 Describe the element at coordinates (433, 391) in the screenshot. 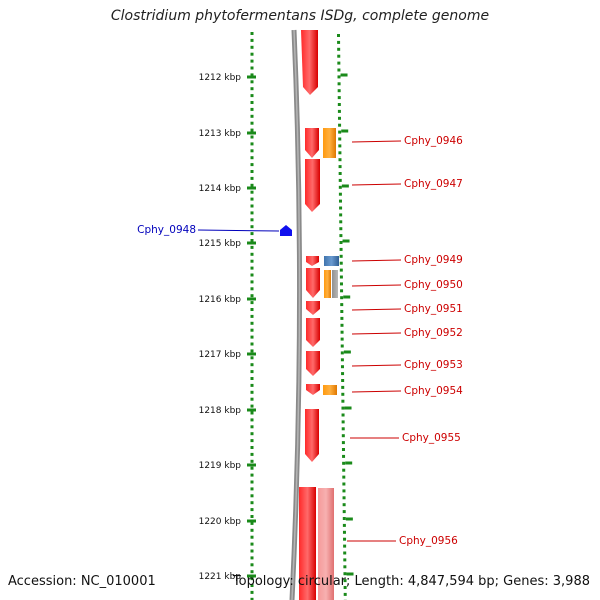

I see `gene-label: Cphy_0954` at that location.